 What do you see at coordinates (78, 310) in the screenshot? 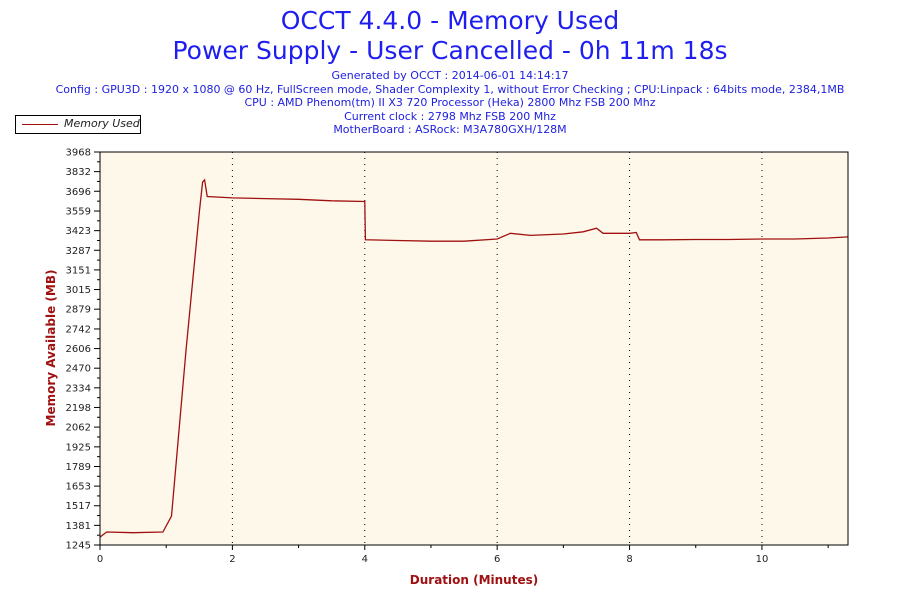
I see `y-tick-label: 2879` at bounding box center [78, 310].